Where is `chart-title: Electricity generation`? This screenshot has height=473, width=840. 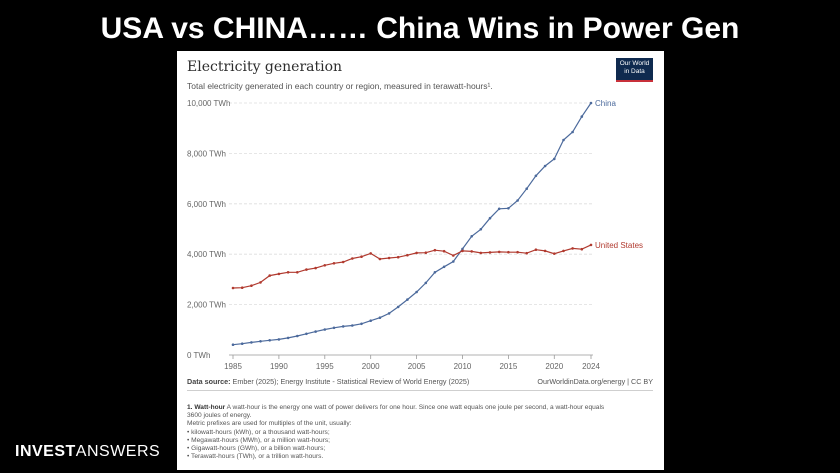 chart-title: Electricity generation is located at coordinates (265, 67).